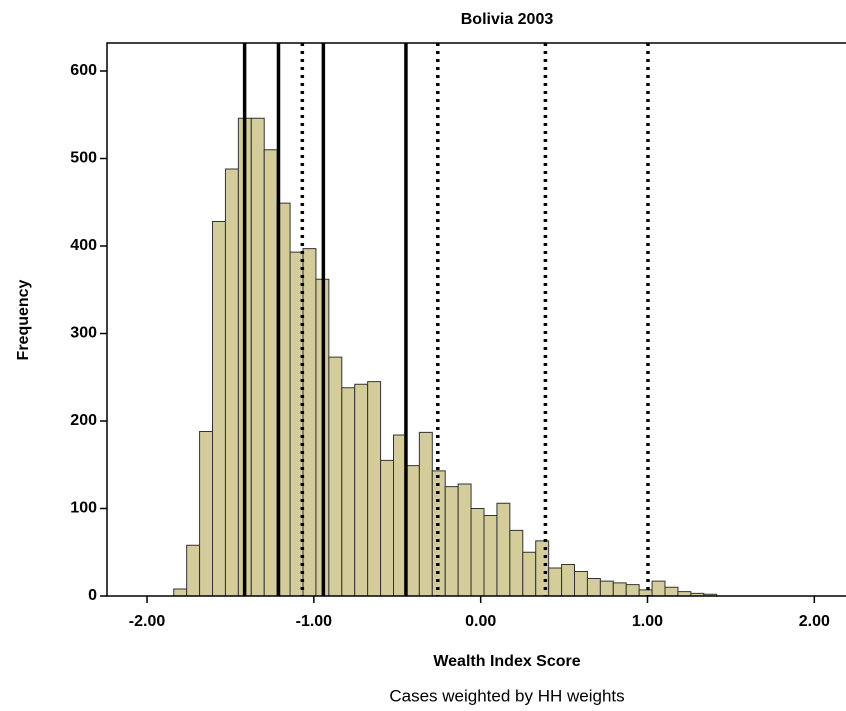 The height and width of the screenshot is (711, 846). Describe the element at coordinates (83, 158) in the screenshot. I see `y-tick-label: 500` at that location.